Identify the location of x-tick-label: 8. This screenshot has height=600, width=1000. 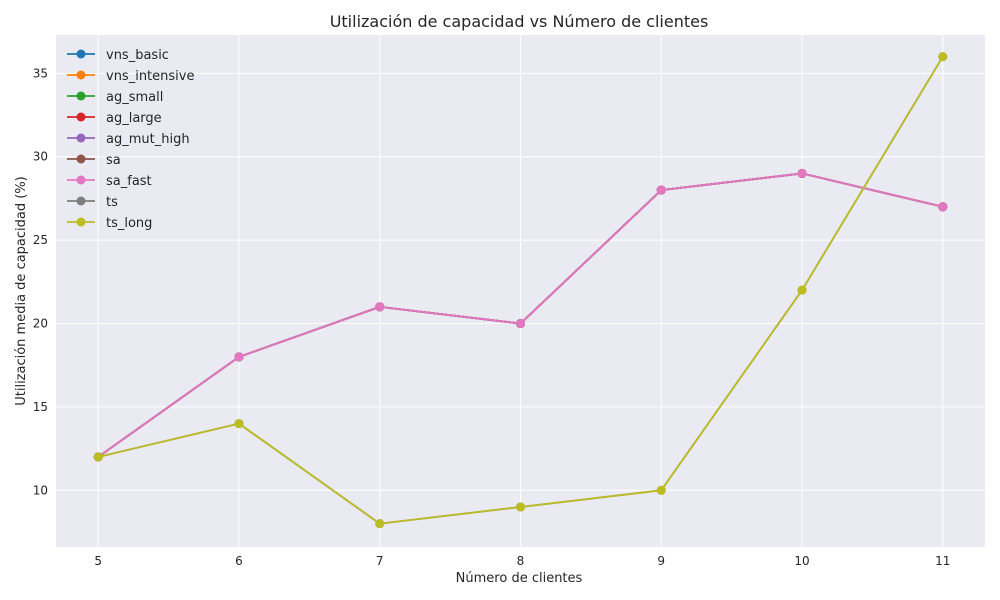
(521, 561).